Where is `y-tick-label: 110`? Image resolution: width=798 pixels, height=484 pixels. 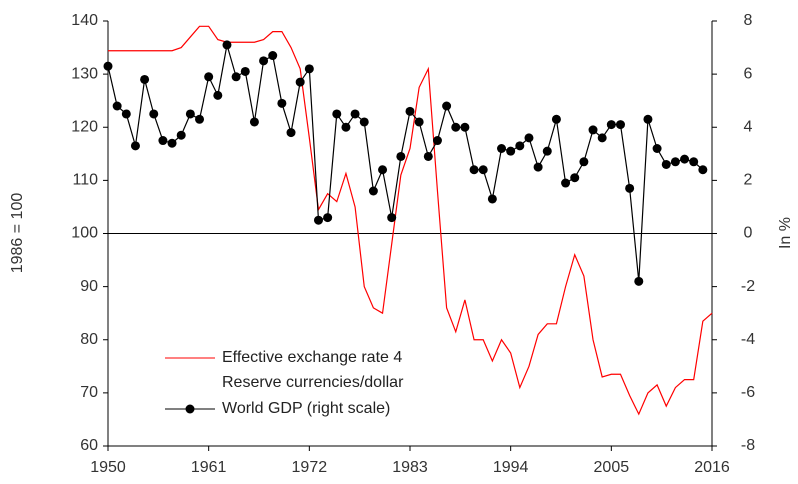 y-tick-label: 110 is located at coordinates (85, 180).